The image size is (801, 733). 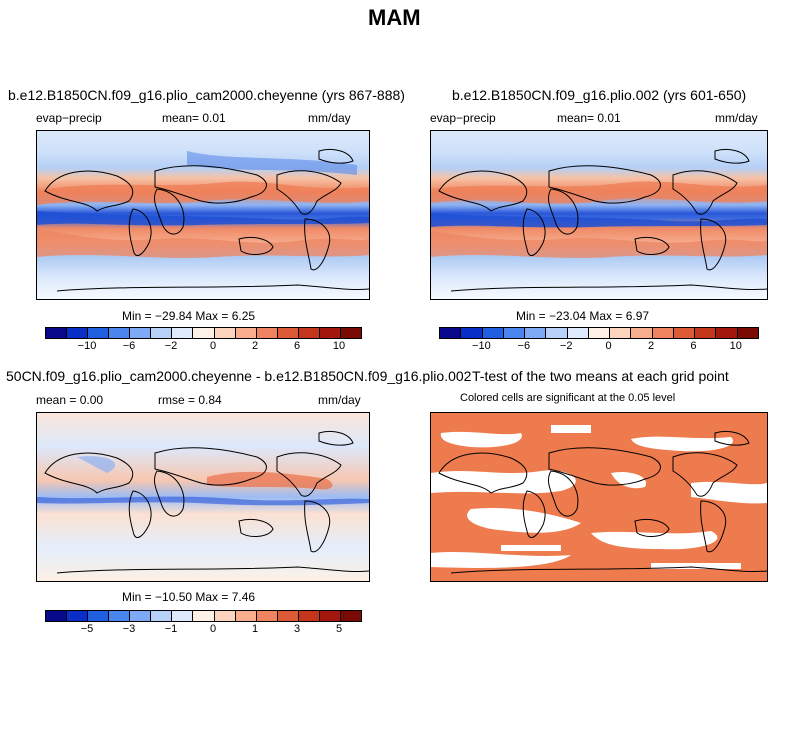 What do you see at coordinates (202, 347) in the screenshot?
I see `panel-1-colorbar-ticks: −10 −6 −2 0 2 6 10` at bounding box center [202, 347].